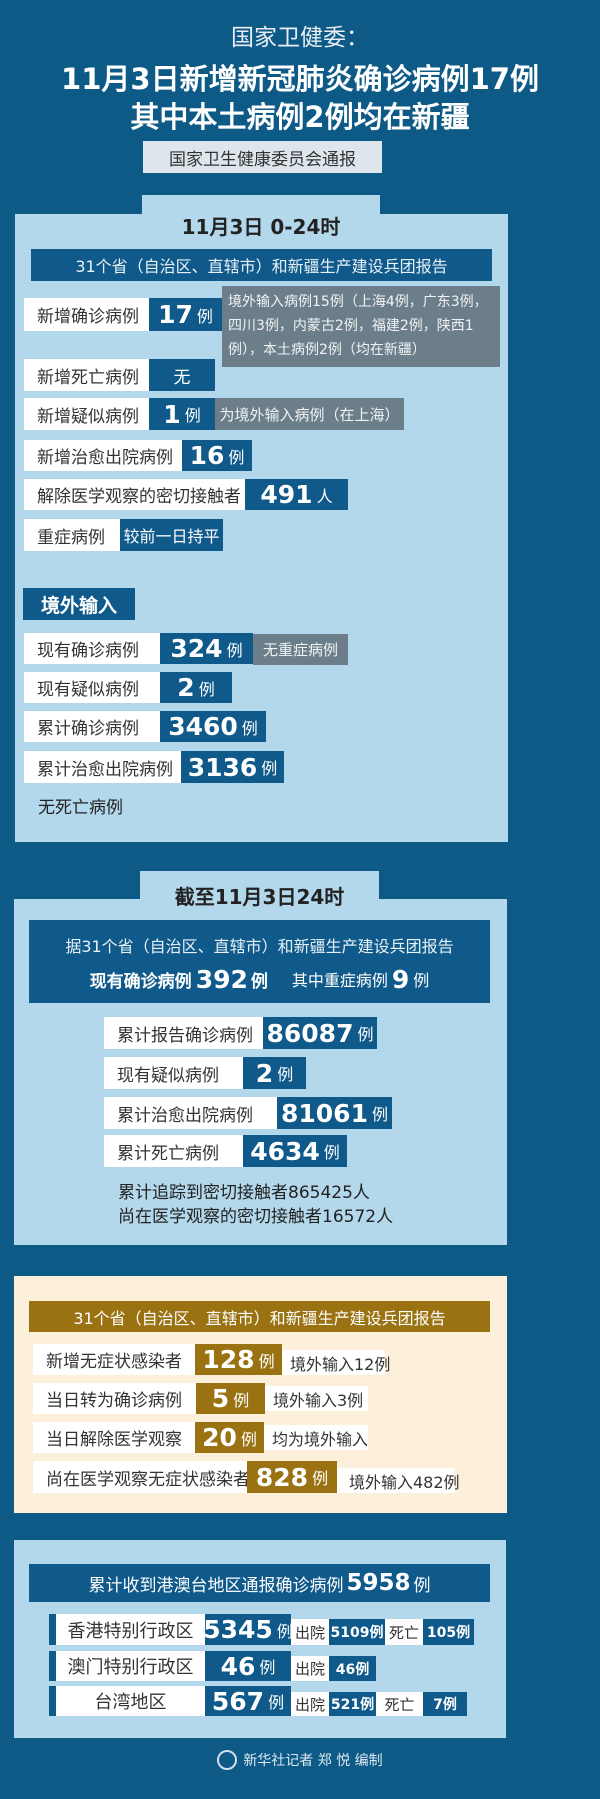 This screenshot has width=600, height=1799. Describe the element at coordinates (114, 1398) in the screenshot. I see `row-label: 当日转为确诊病例` at that location.